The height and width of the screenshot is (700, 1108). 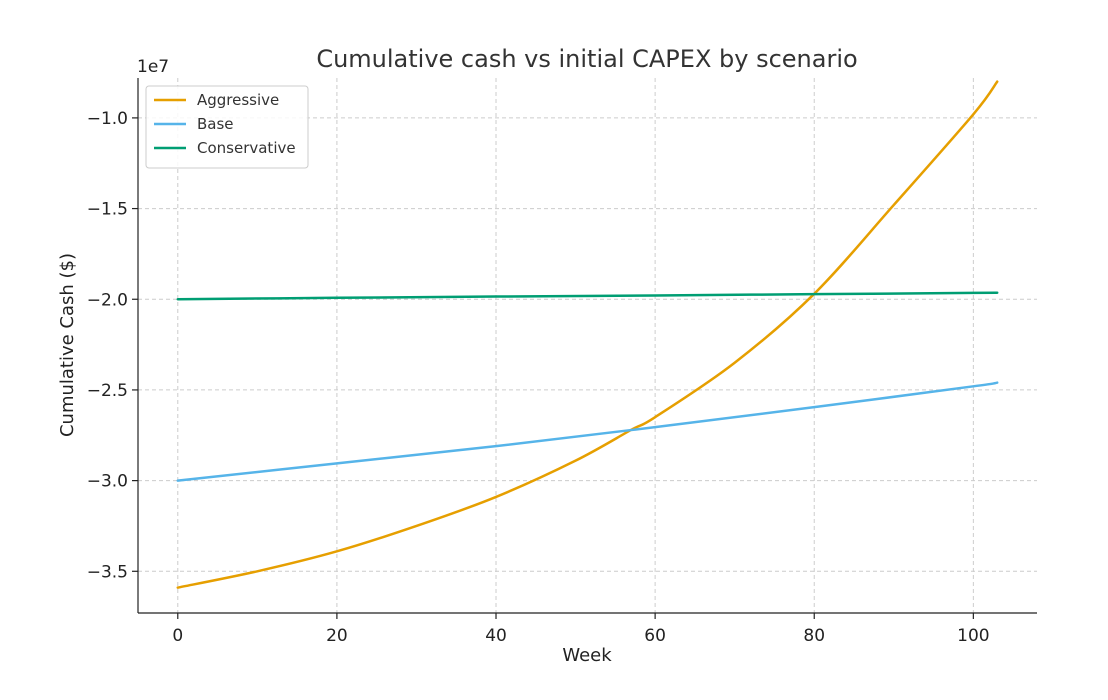 What do you see at coordinates (814, 636) in the screenshot?
I see `x-tick-label: 80` at bounding box center [814, 636].